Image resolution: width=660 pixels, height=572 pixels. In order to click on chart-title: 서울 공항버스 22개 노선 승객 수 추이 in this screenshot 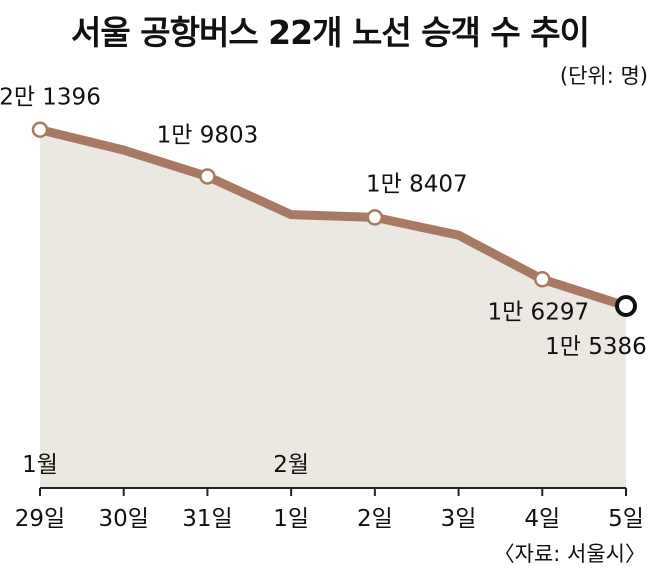, I will do `click(330, 32)`.